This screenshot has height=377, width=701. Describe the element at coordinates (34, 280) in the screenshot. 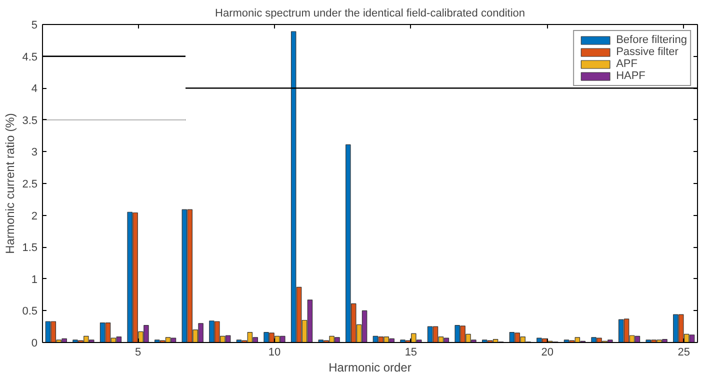

I see `y-tick-label: 1` at that location.